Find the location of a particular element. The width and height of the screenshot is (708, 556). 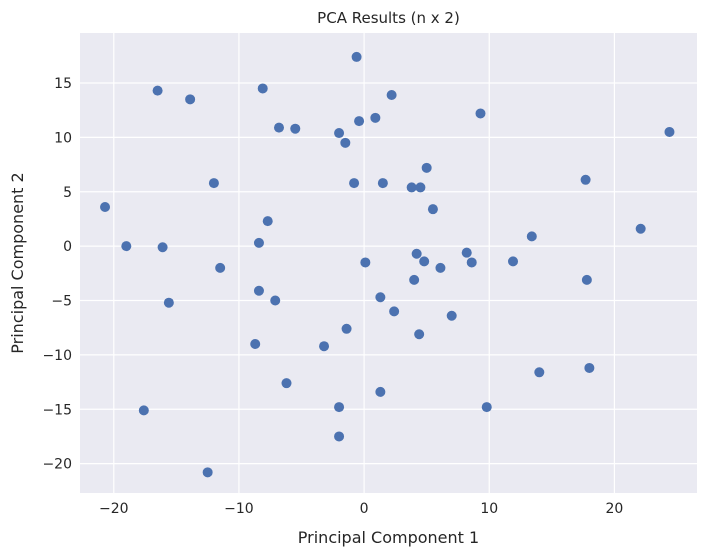

y-tick-label: −15 is located at coordinates (57, 410).